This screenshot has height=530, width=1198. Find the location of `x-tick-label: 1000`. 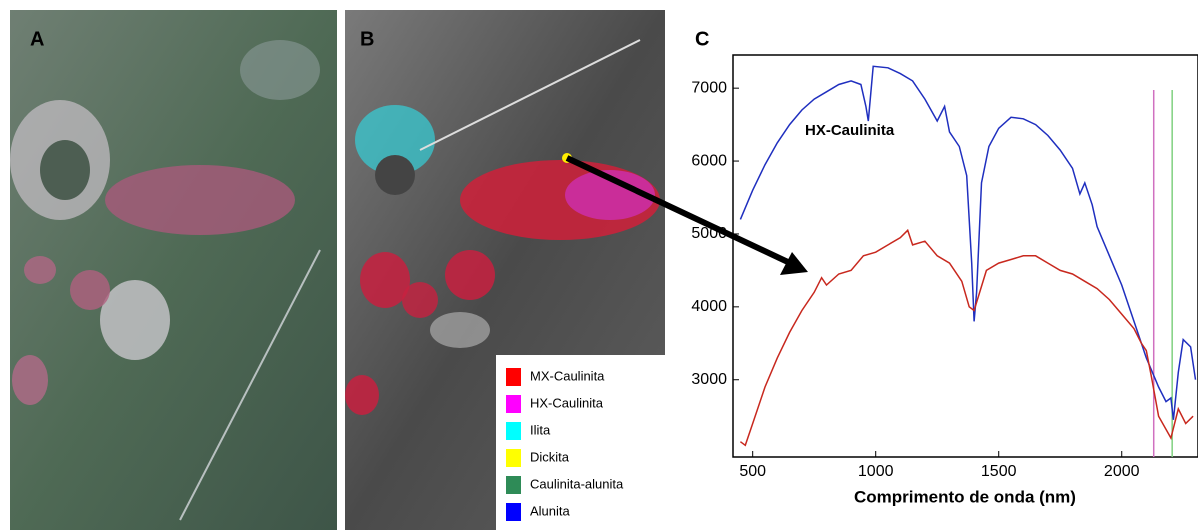

x-tick-label: 1000 is located at coordinates (876, 471).